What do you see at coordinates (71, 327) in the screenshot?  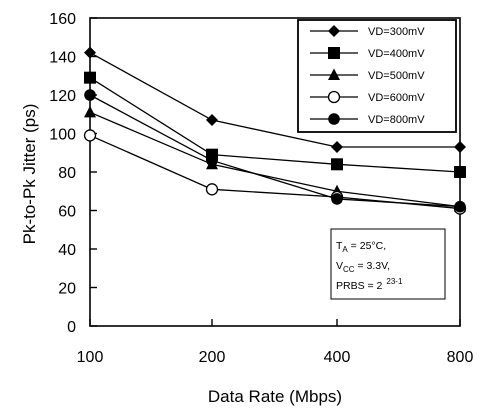 I see `y-tick-label: 0` at bounding box center [71, 327].